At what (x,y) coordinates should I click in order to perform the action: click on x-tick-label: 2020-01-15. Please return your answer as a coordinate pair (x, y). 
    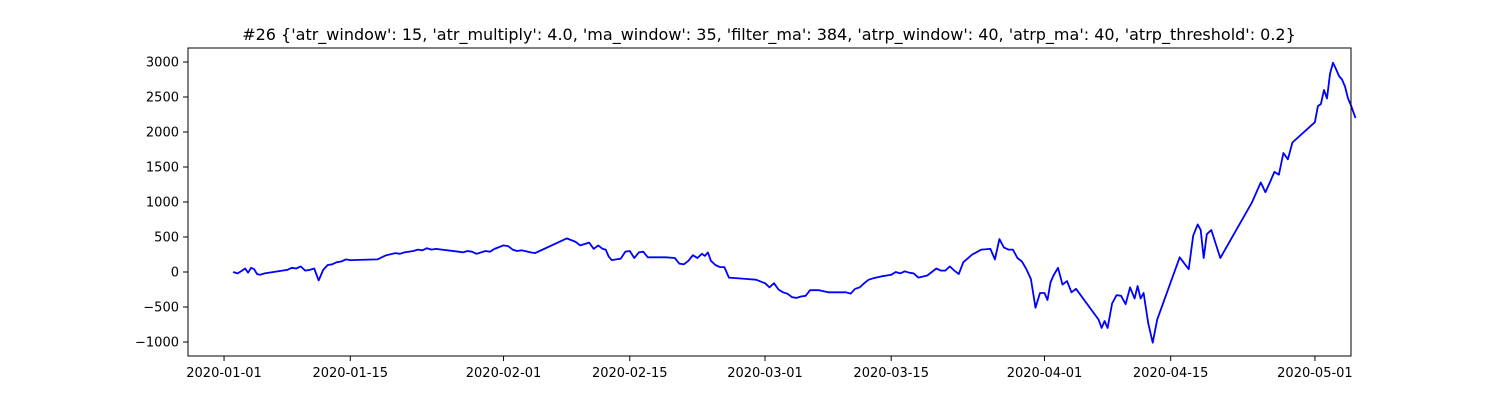
    Looking at the image, I should click on (350, 373).